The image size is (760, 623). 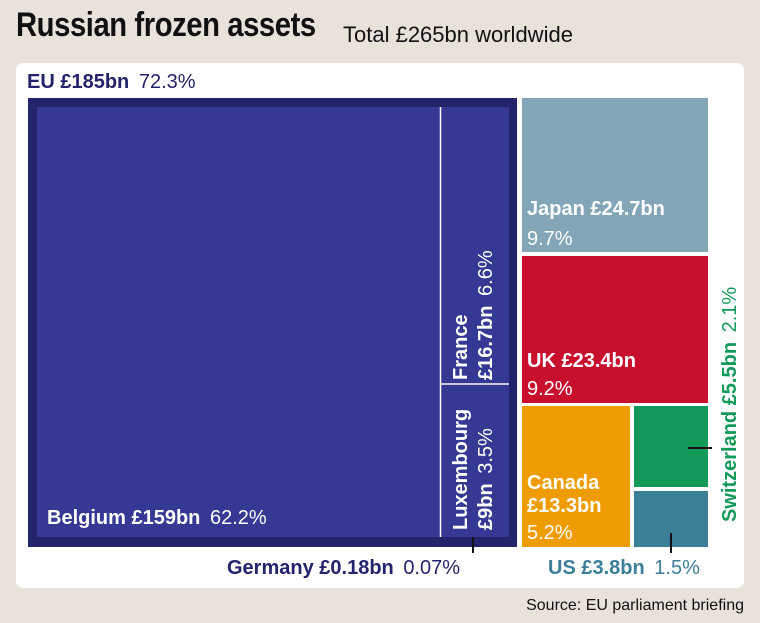 I want to click on chart-title: Russian frozen assets, so click(x=166, y=25).